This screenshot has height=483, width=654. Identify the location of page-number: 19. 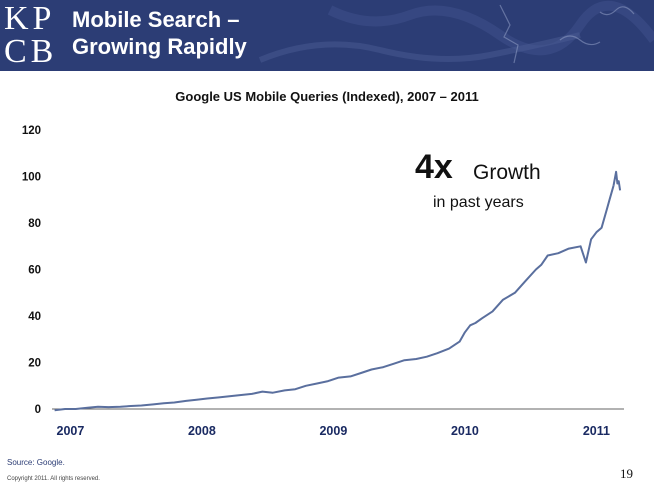
(626, 473).